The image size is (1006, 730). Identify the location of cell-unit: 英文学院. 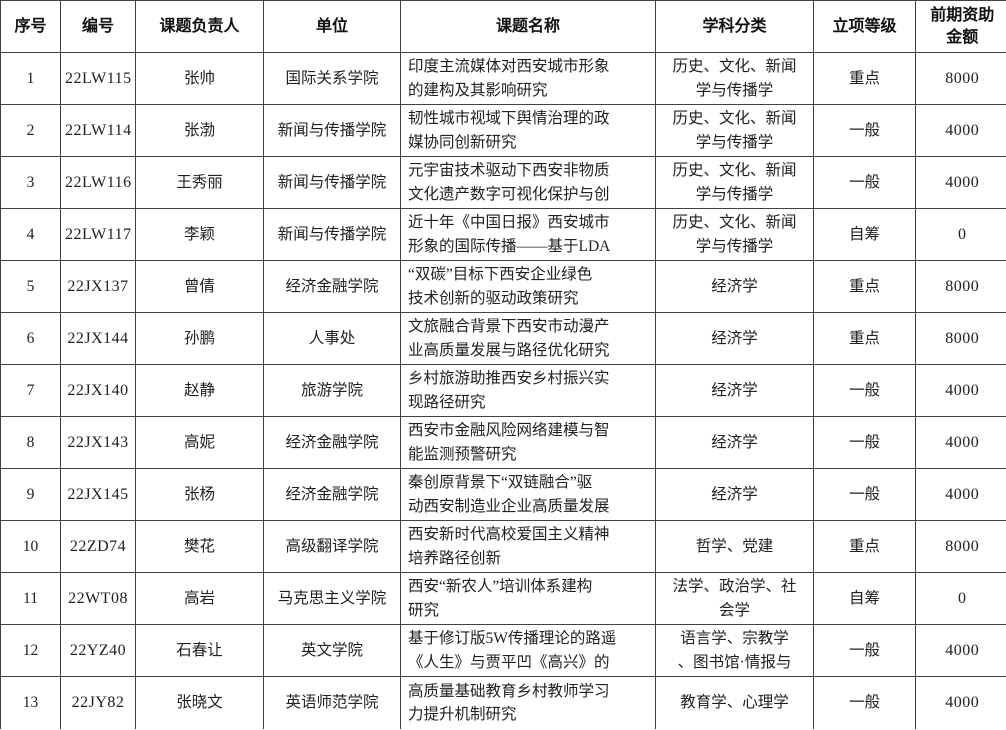
(332, 650).